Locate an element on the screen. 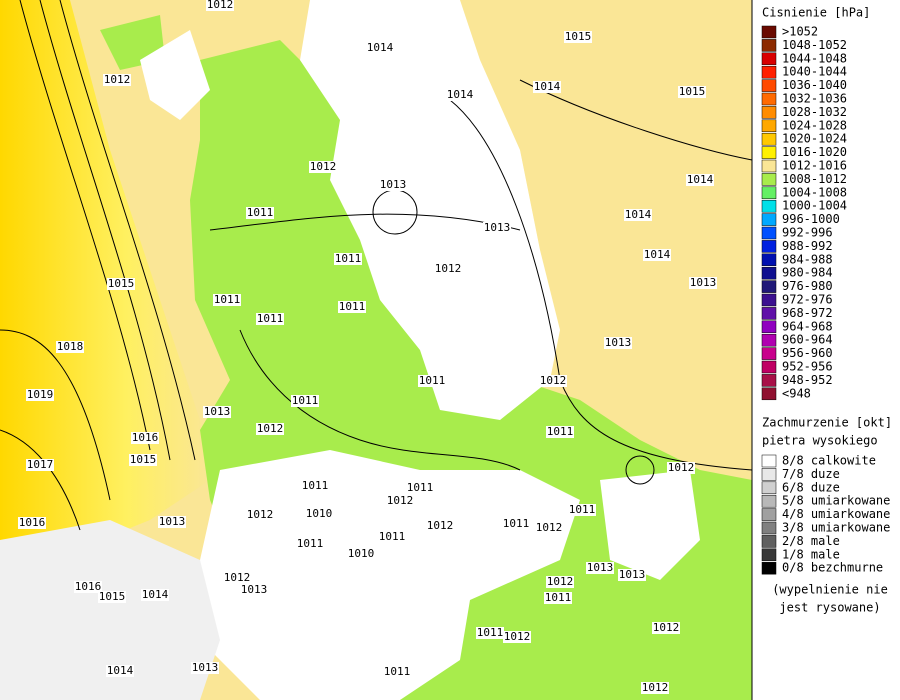  isobar-label: 1010 is located at coordinates (319, 513).